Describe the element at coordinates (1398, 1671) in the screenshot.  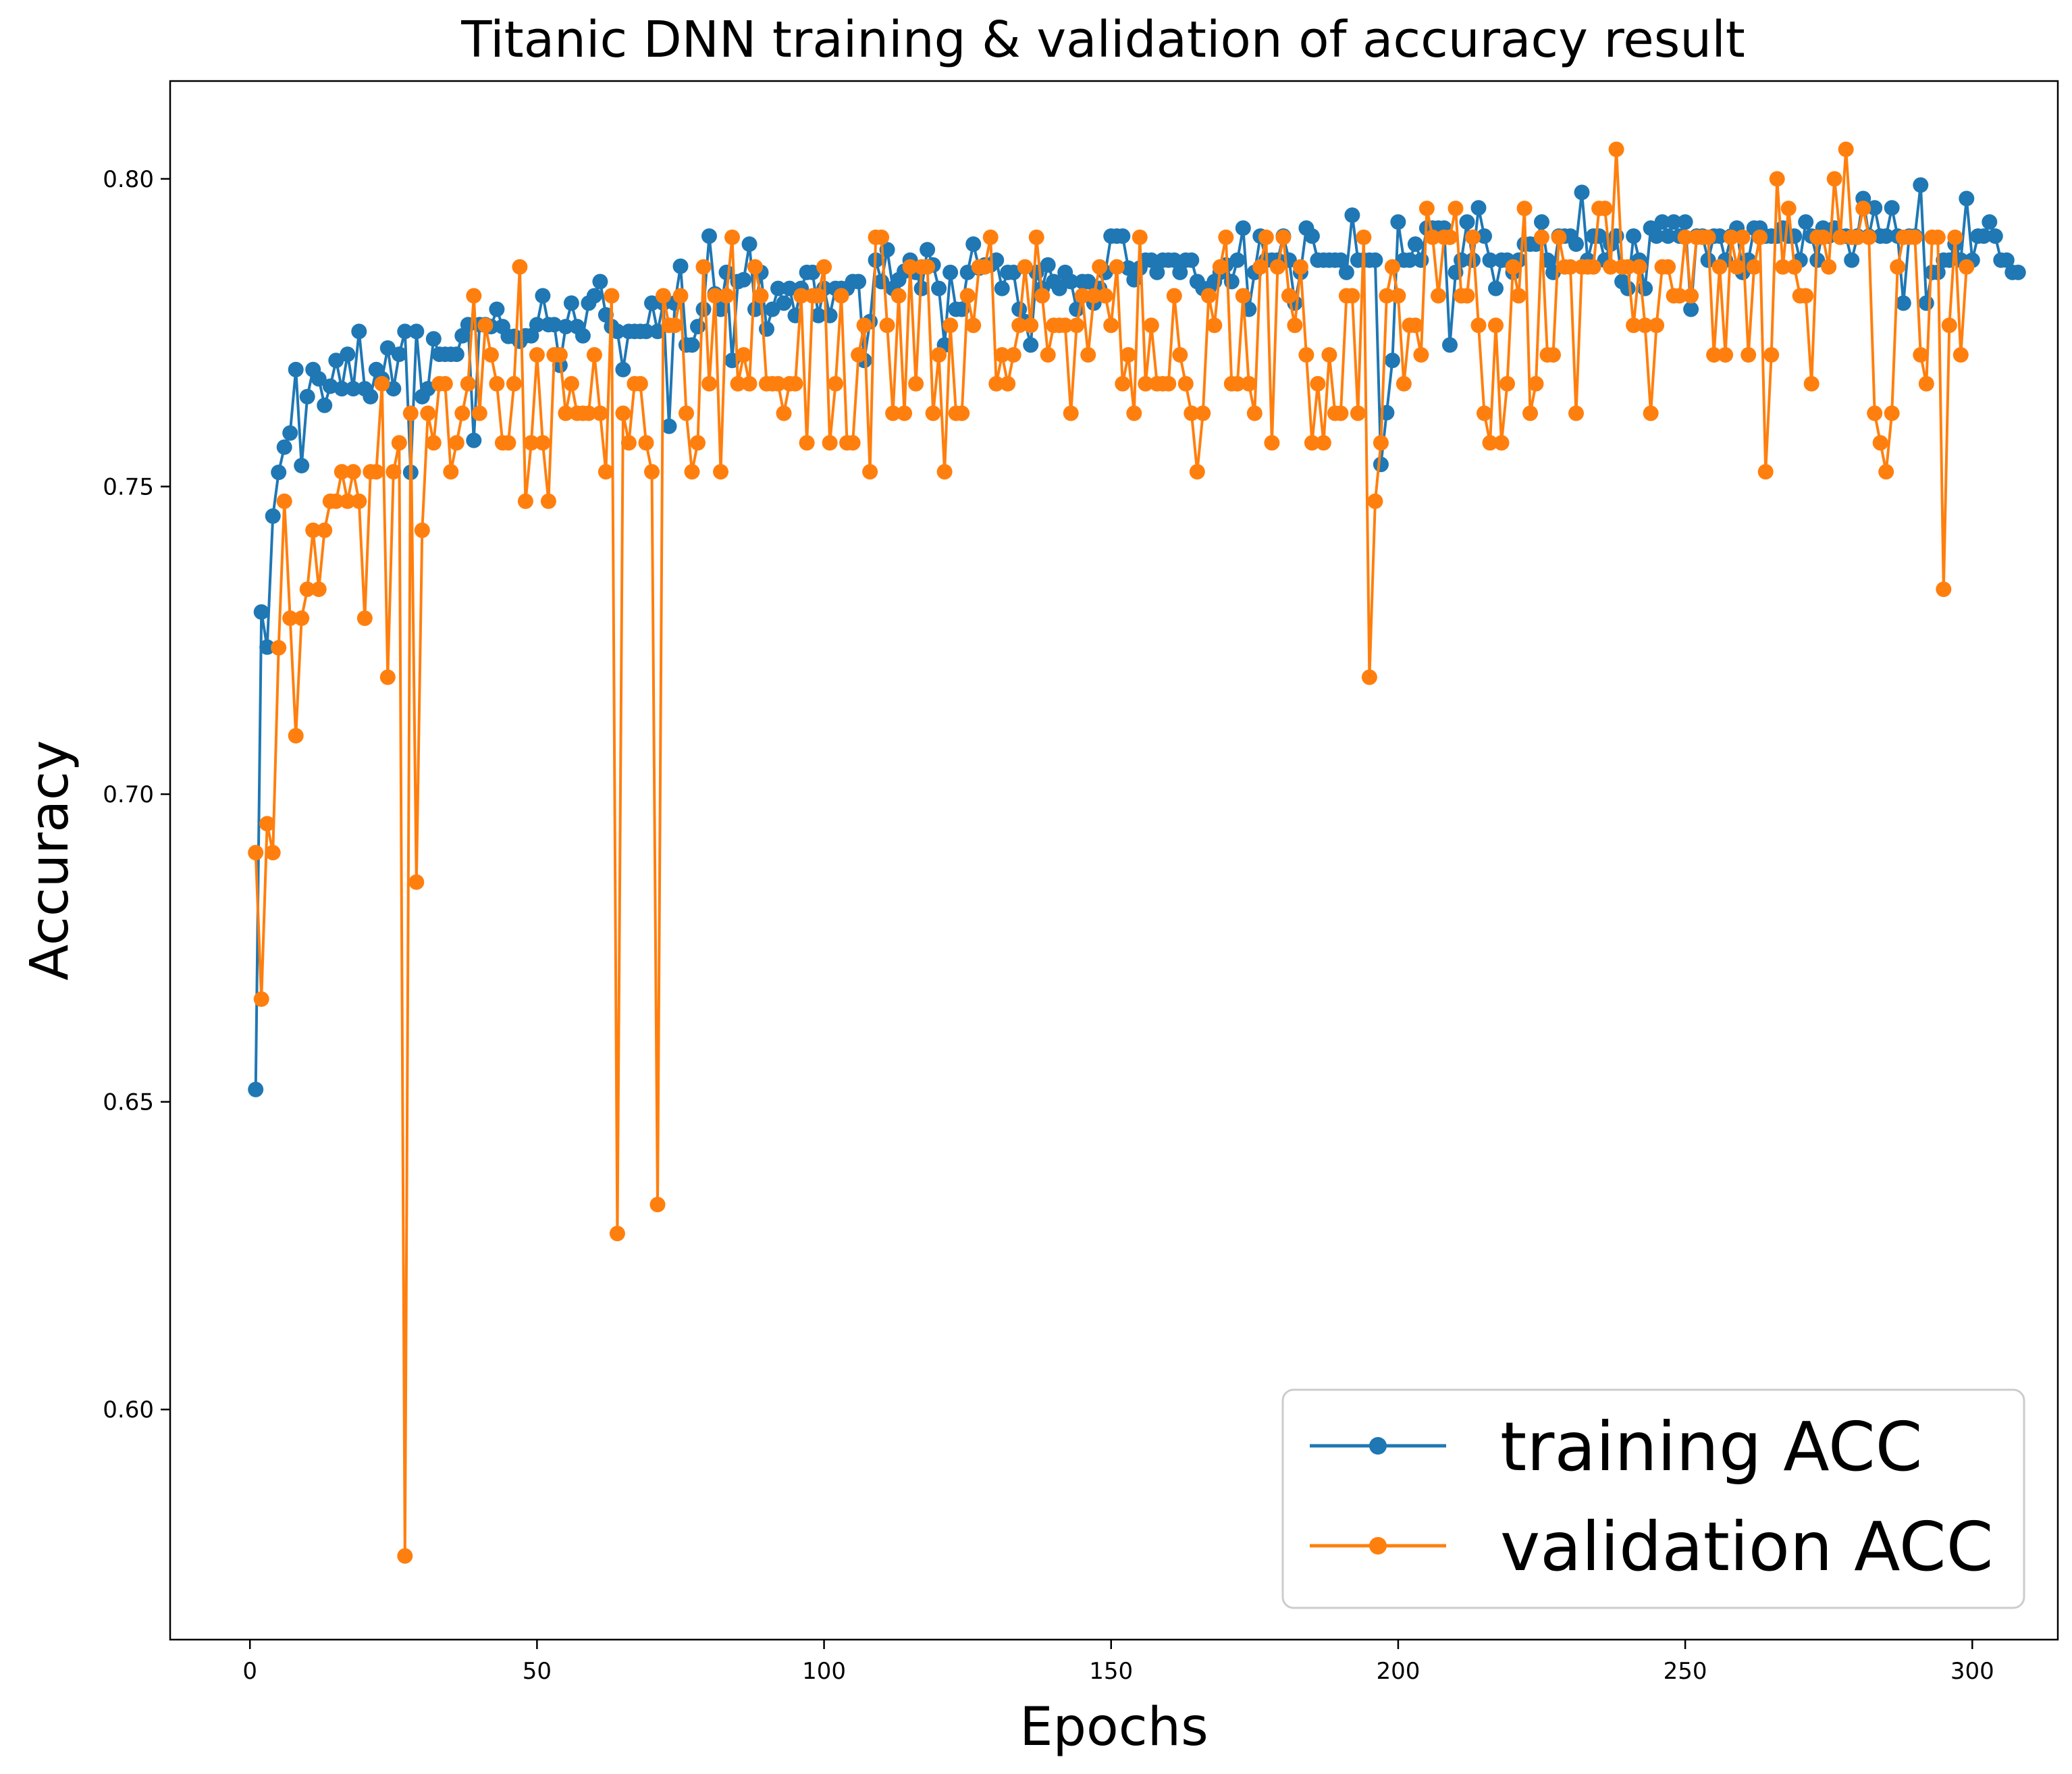
I see `x-tick-label: 200` at that location.